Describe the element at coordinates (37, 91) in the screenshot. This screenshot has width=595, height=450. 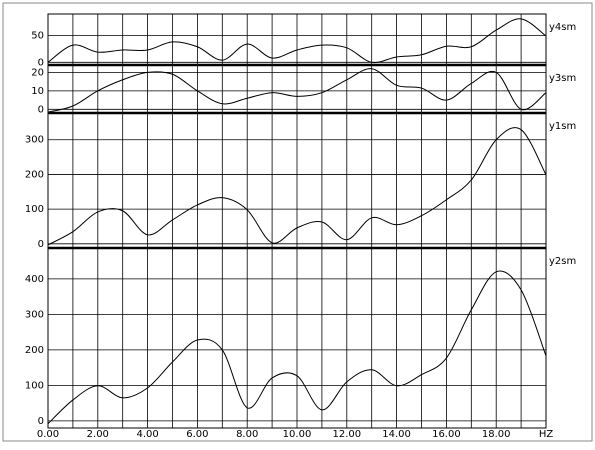
I see `y-tick-label: 10` at that location.